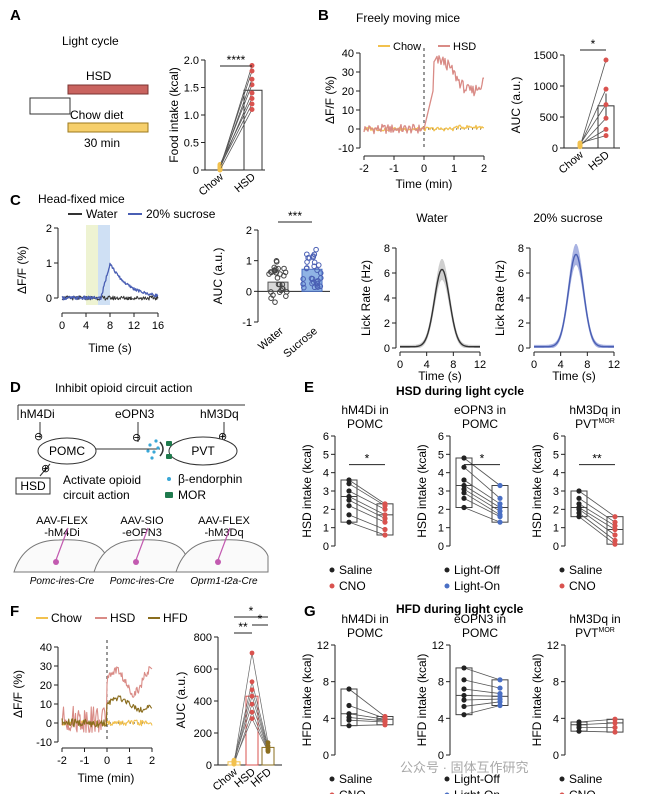  I want to click on y-tick-label: 2.0, so click(191, 61).